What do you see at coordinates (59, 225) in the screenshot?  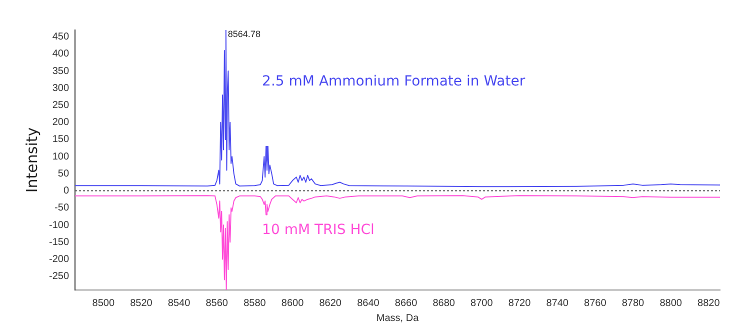 I see `y-tick-label: -100` at bounding box center [59, 225].